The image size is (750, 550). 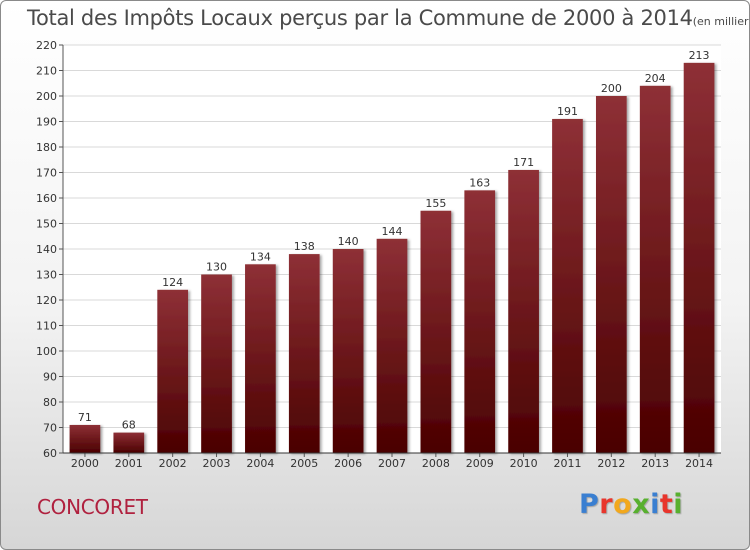 I want to click on data-label-2009: 163, so click(x=479, y=182).